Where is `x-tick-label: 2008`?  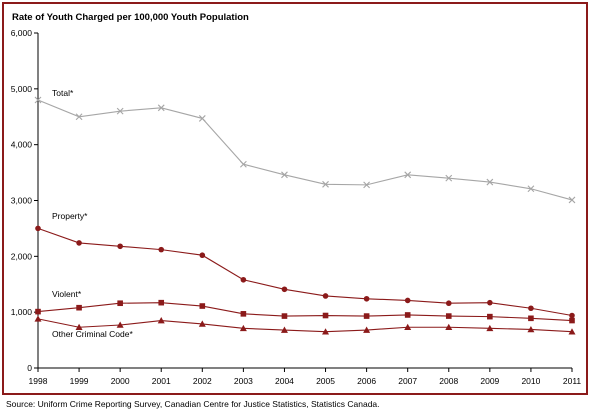 x-tick-label: 2008 is located at coordinates (448, 381).